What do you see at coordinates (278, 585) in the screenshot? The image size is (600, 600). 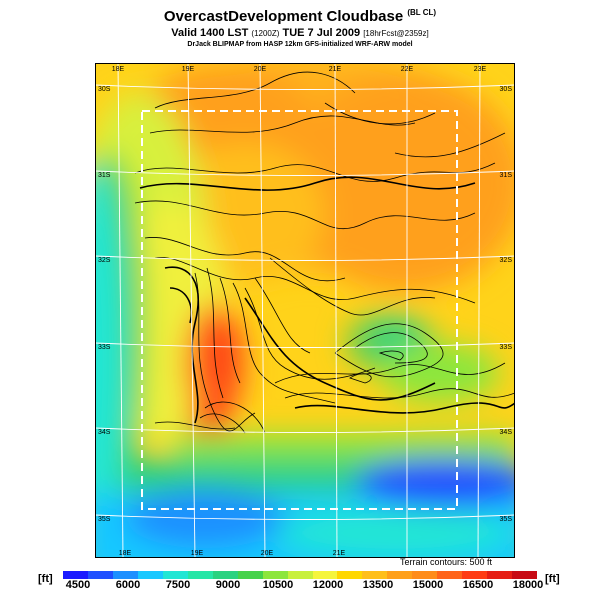 I see `colorbar-label: 10500` at bounding box center [278, 585].